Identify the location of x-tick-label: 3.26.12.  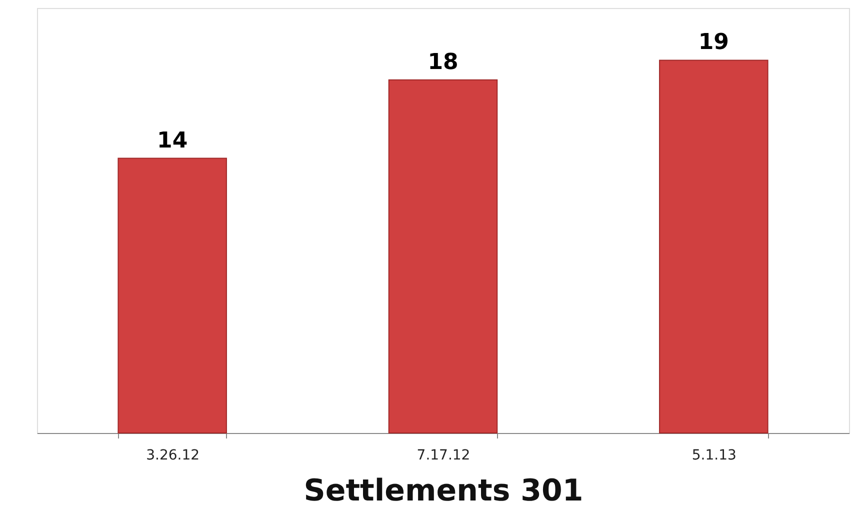
(173, 456).